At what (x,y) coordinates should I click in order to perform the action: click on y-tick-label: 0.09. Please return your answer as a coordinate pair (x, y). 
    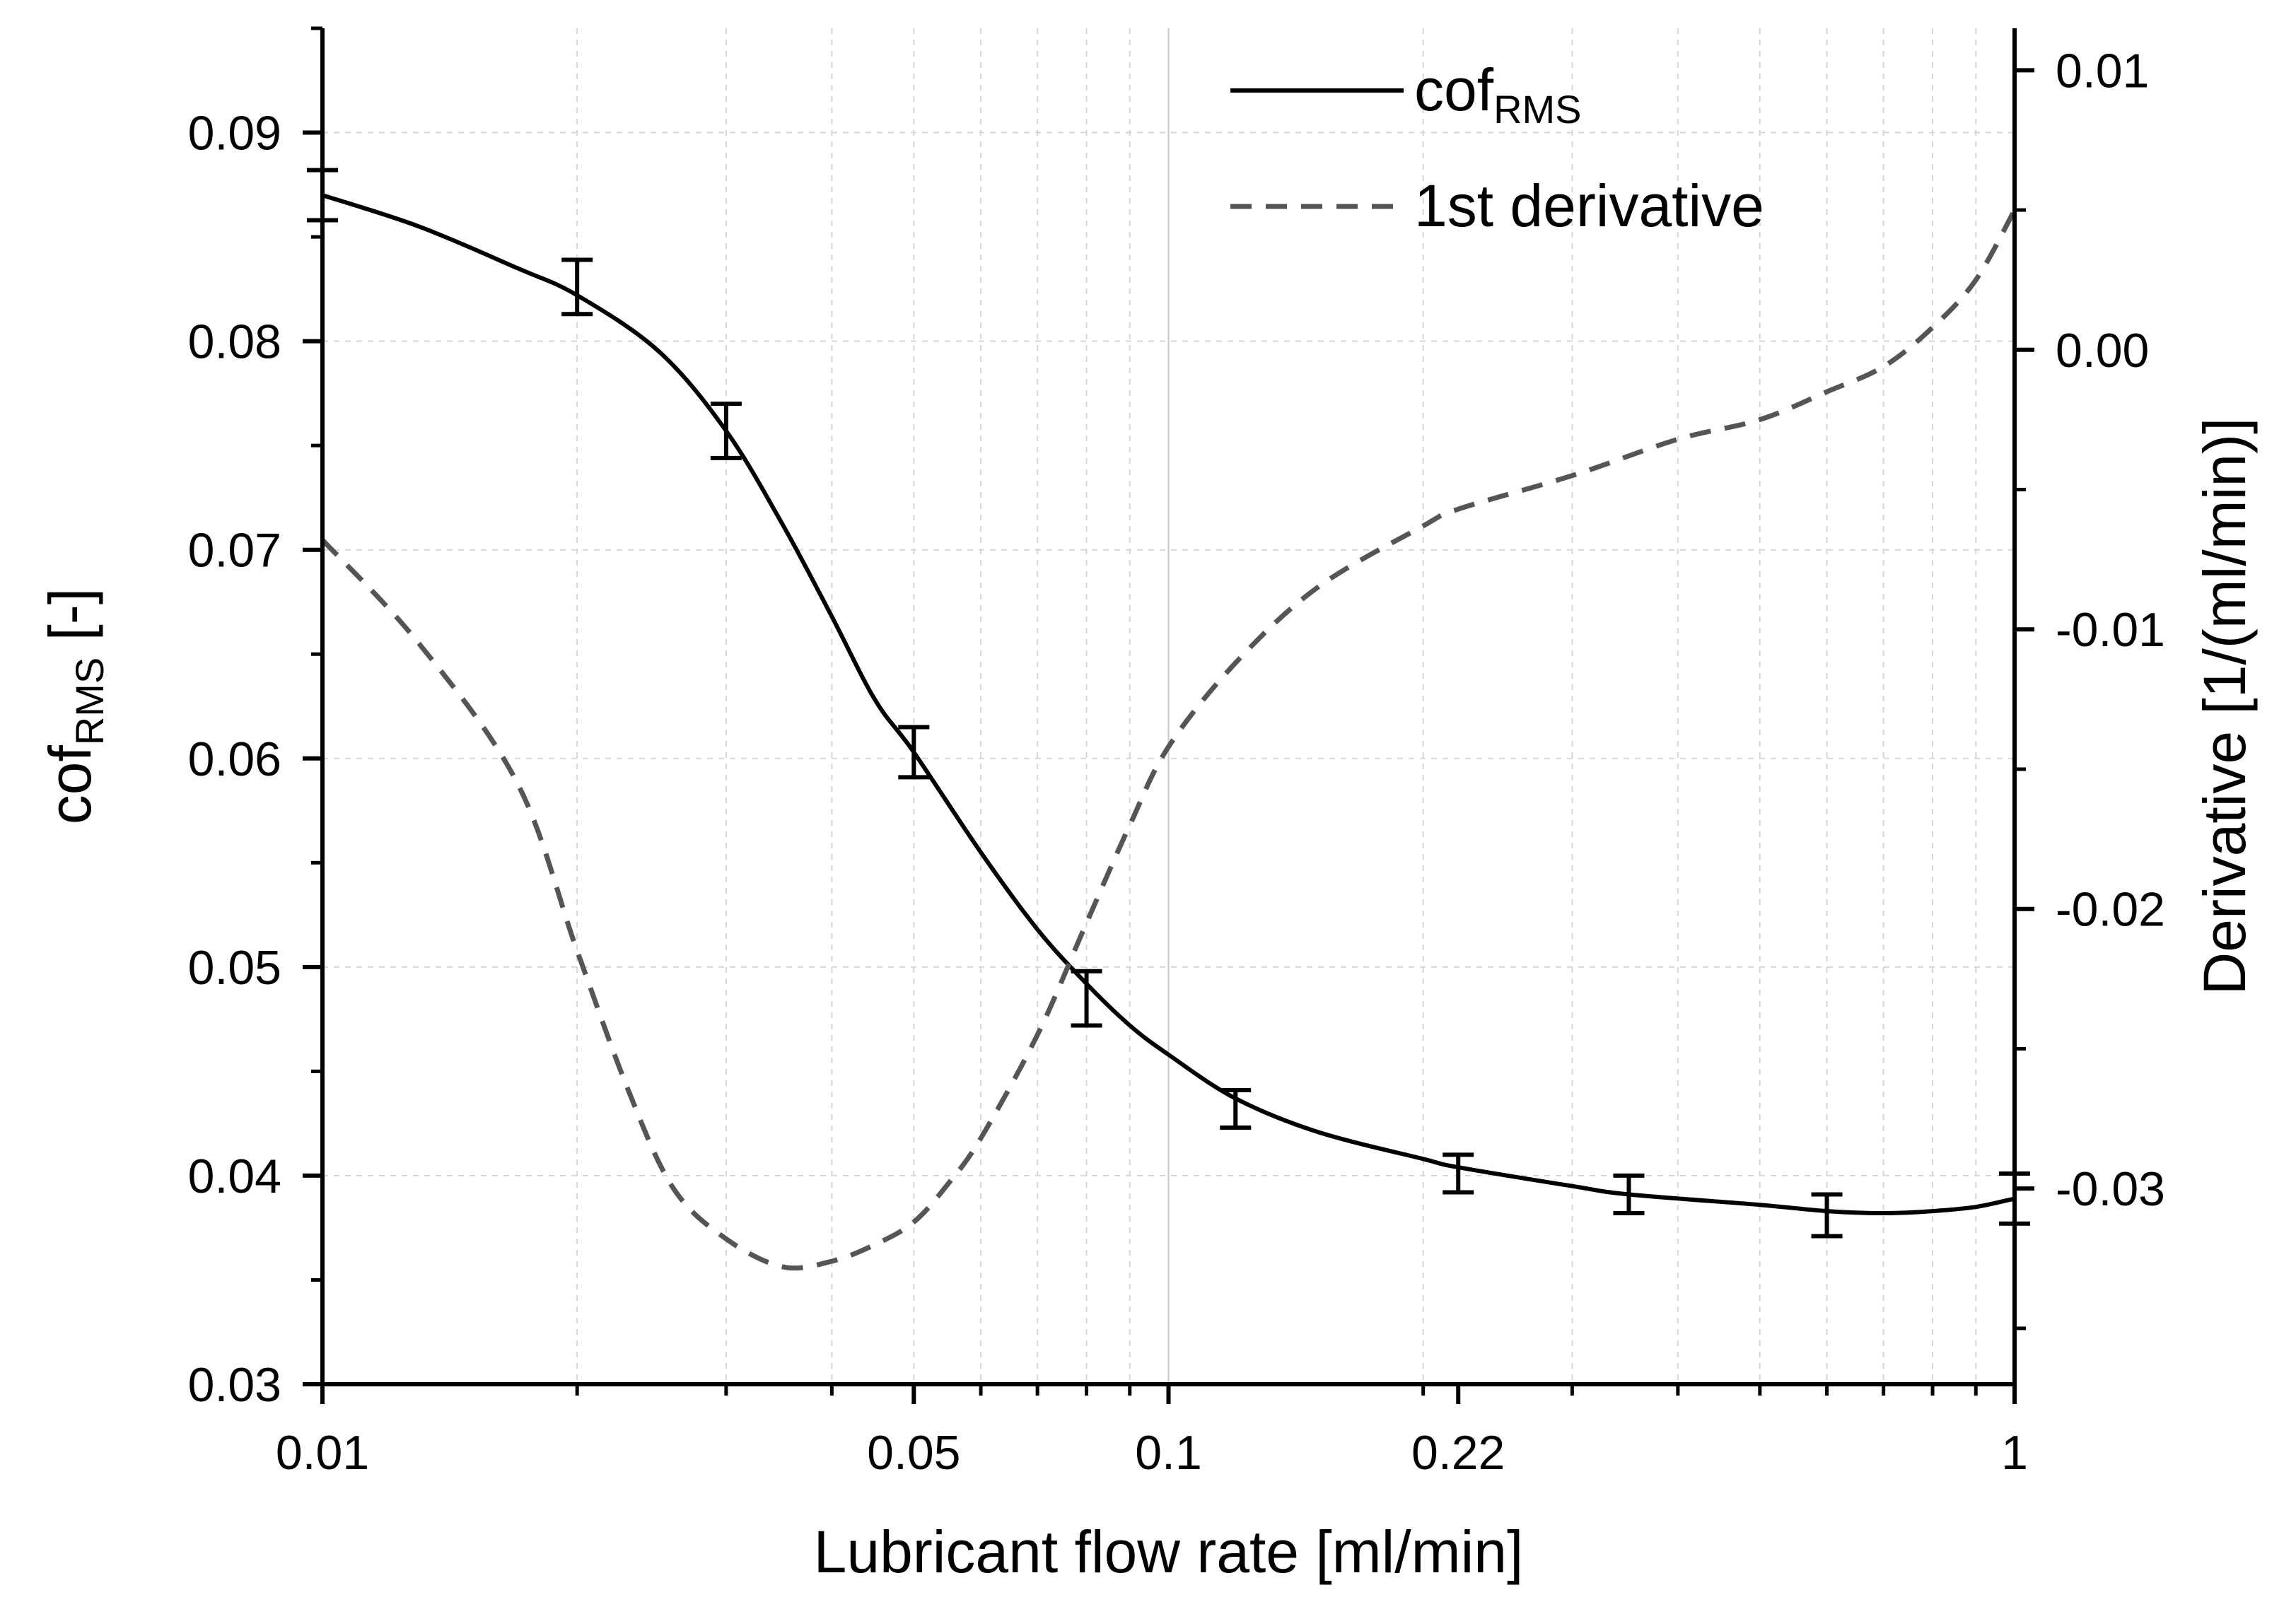
    Looking at the image, I should click on (235, 133).